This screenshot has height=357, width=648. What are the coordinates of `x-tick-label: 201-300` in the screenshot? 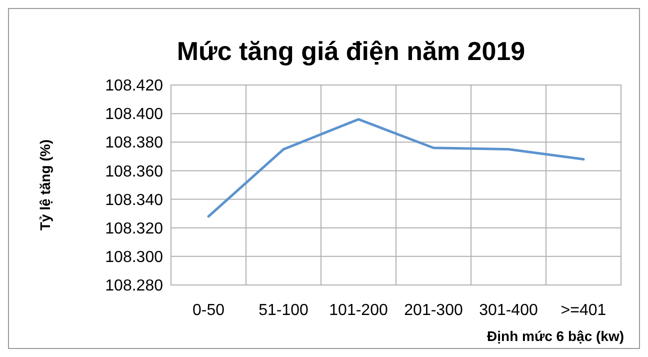 It's located at (433, 310).